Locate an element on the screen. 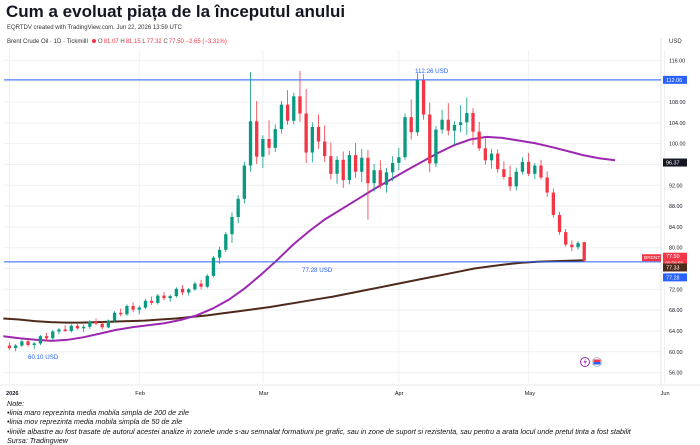 The width and height of the screenshot is (700, 445). y-tick-label: 88.00 is located at coordinates (676, 207).